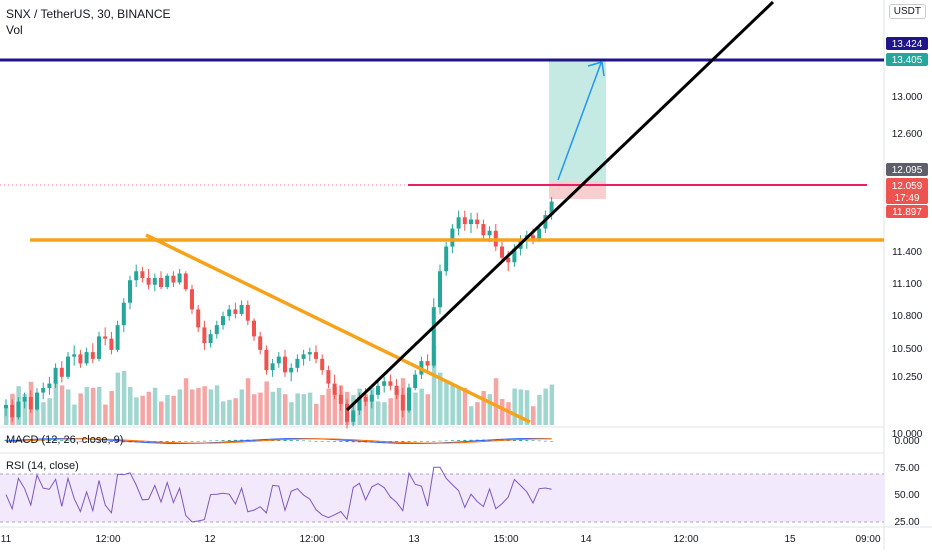  Describe the element at coordinates (311, 539) in the screenshot. I see `time-tick: 12:00` at that location.